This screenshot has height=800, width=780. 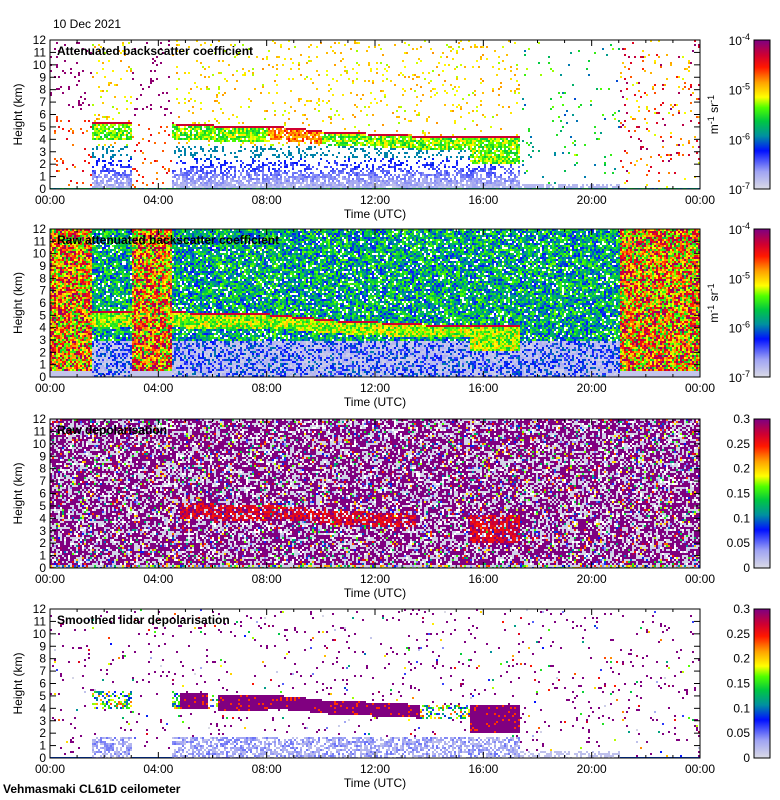 What do you see at coordinates (713, 114) in the screenshot?
I see `colorbar-unit-label: m-1 sr-1` at bounding box center [713, 114].